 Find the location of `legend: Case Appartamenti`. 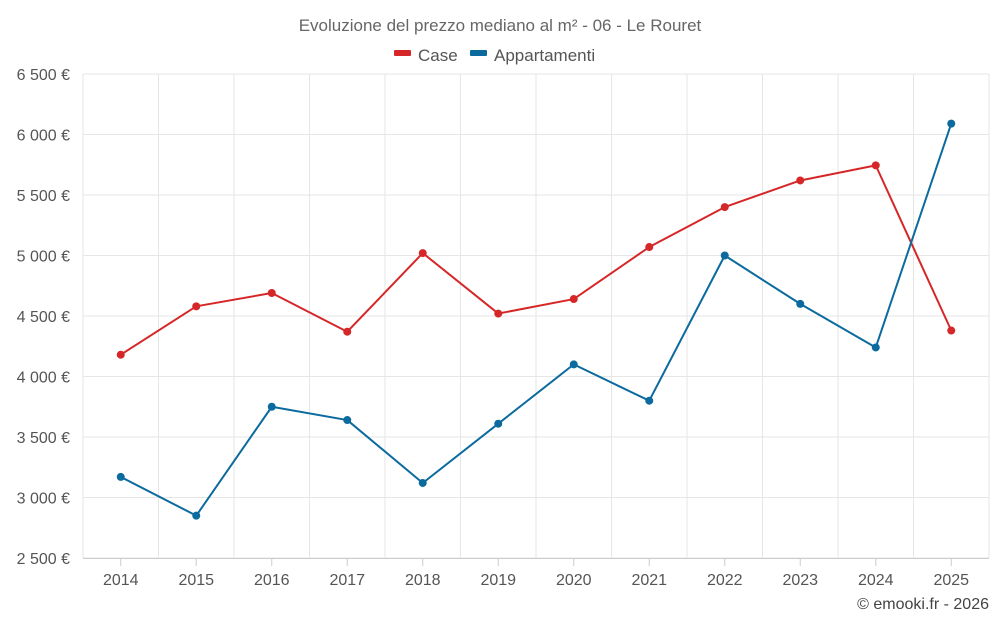

legend: Case Appartamenti is located at coordinates (494, 55).